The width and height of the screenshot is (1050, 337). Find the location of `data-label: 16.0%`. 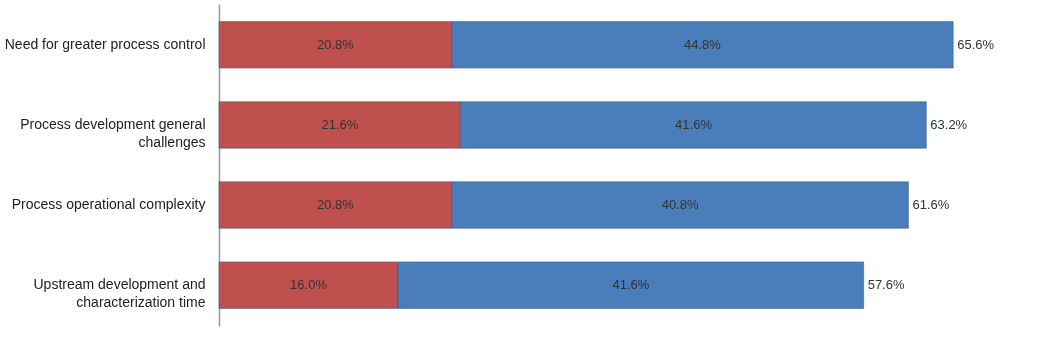

data-label: 16.0% is located at coordinates (309, 285).